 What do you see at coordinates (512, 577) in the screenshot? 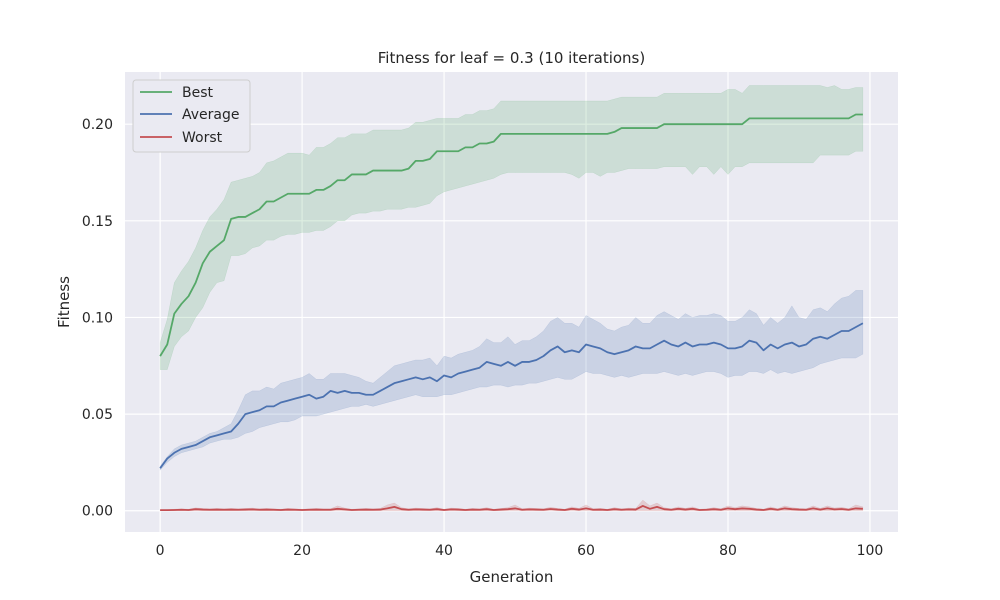
I see `x-axis-label: Generation` at bounding box center [512, 577].